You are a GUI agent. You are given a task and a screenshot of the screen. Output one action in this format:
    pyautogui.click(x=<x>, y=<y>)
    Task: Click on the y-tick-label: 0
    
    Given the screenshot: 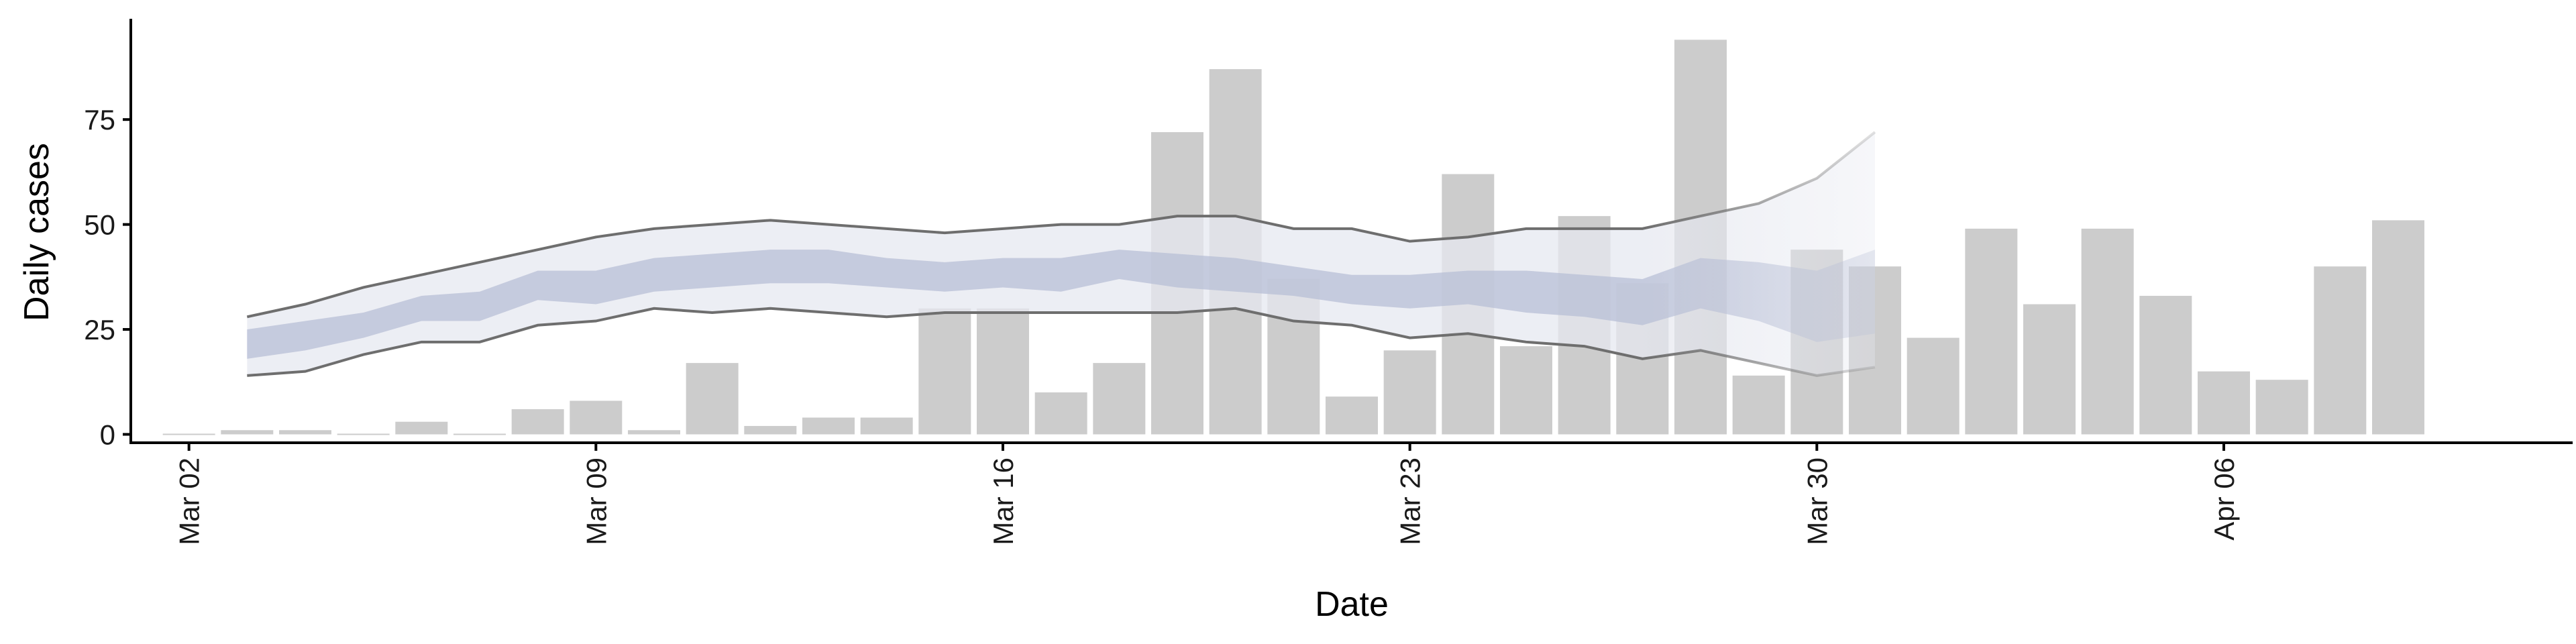 What is the action you would take?
    pyautogui.click(x=107, y=434)
    